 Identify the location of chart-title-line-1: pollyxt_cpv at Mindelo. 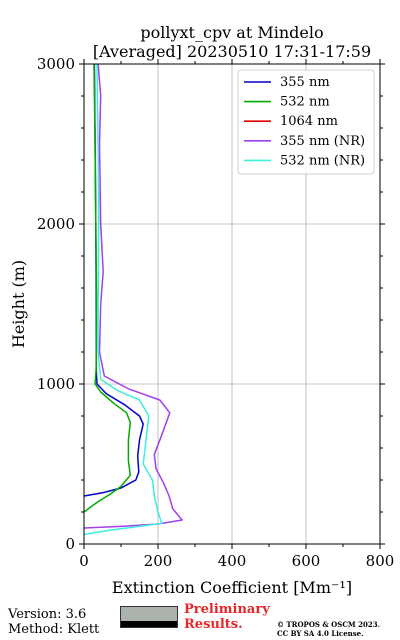
(232, 32).